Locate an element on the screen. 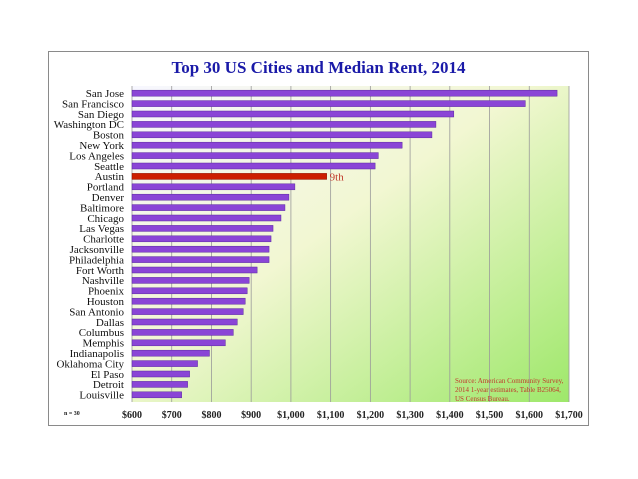 The height and width of the screenshot is (479, 638). city-label: San Diego is located at coordinates (101, 115).